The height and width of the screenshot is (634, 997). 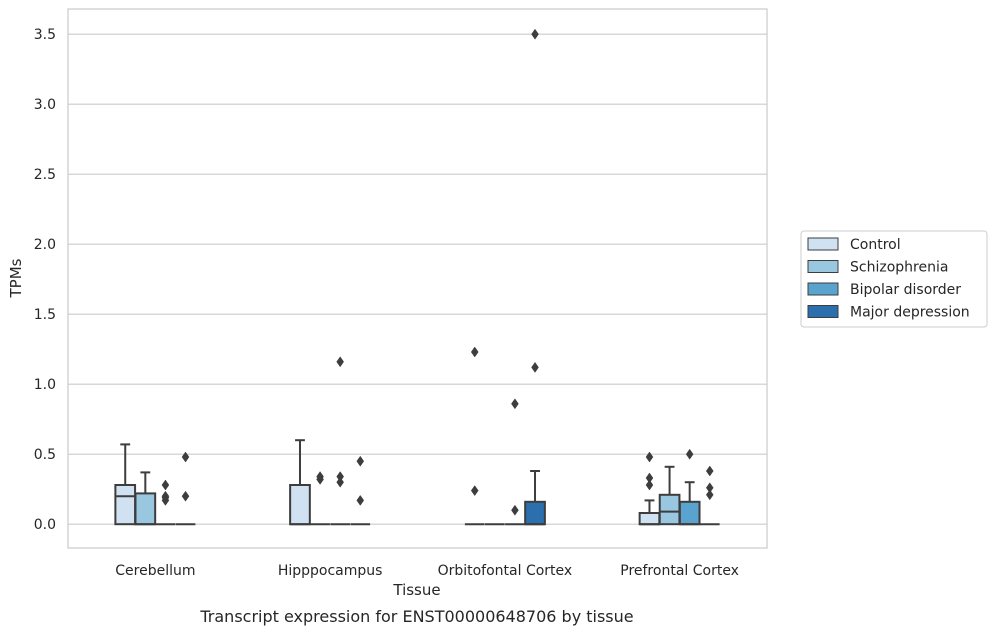 What do you see at coordinates (45, 245) in the screenshot?
I see `y-tick-label: 2.0` at bounding box center [45, 245].